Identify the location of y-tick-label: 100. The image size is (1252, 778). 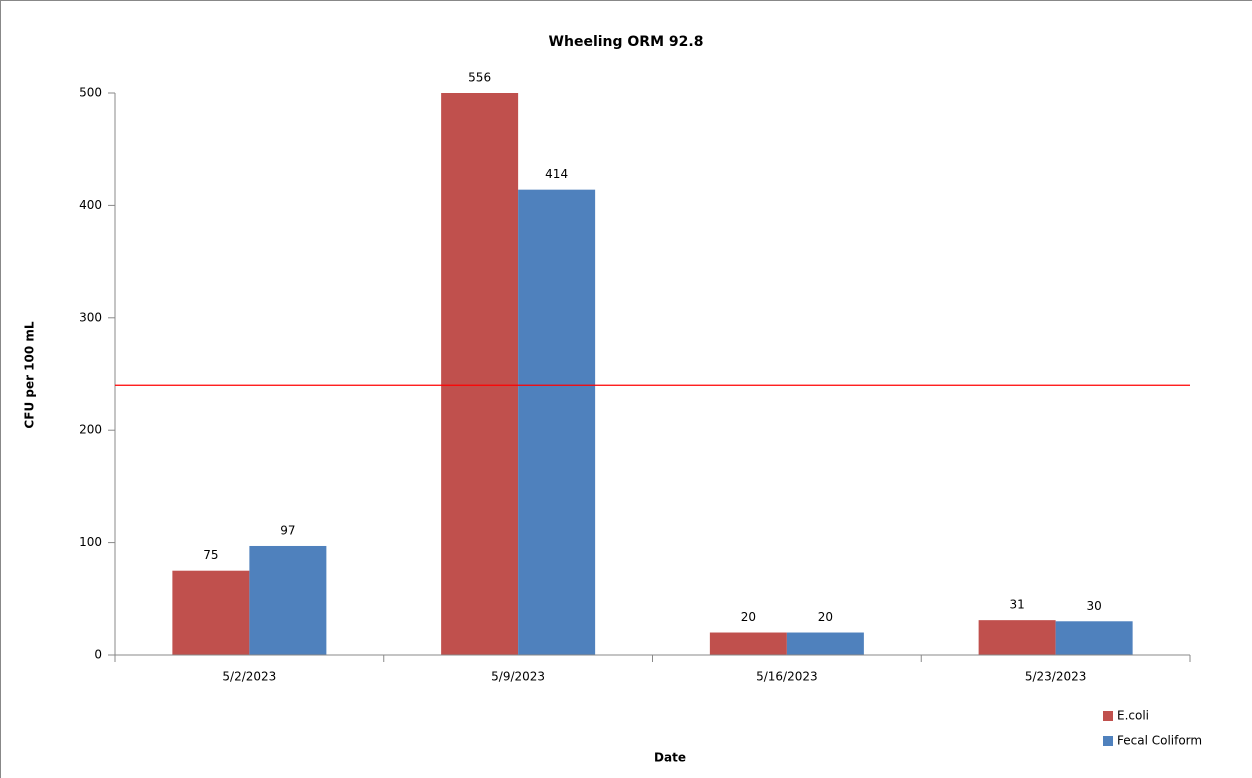
(90, 542).